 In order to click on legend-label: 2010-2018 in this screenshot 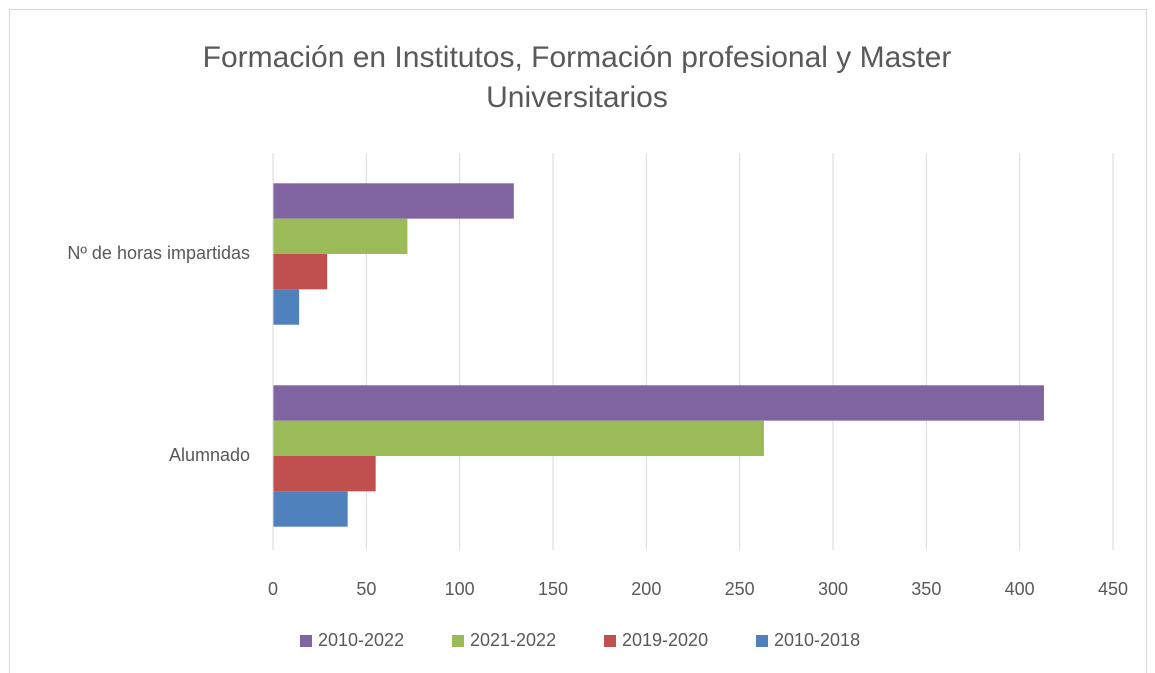, I will do `click(817, 640)`.